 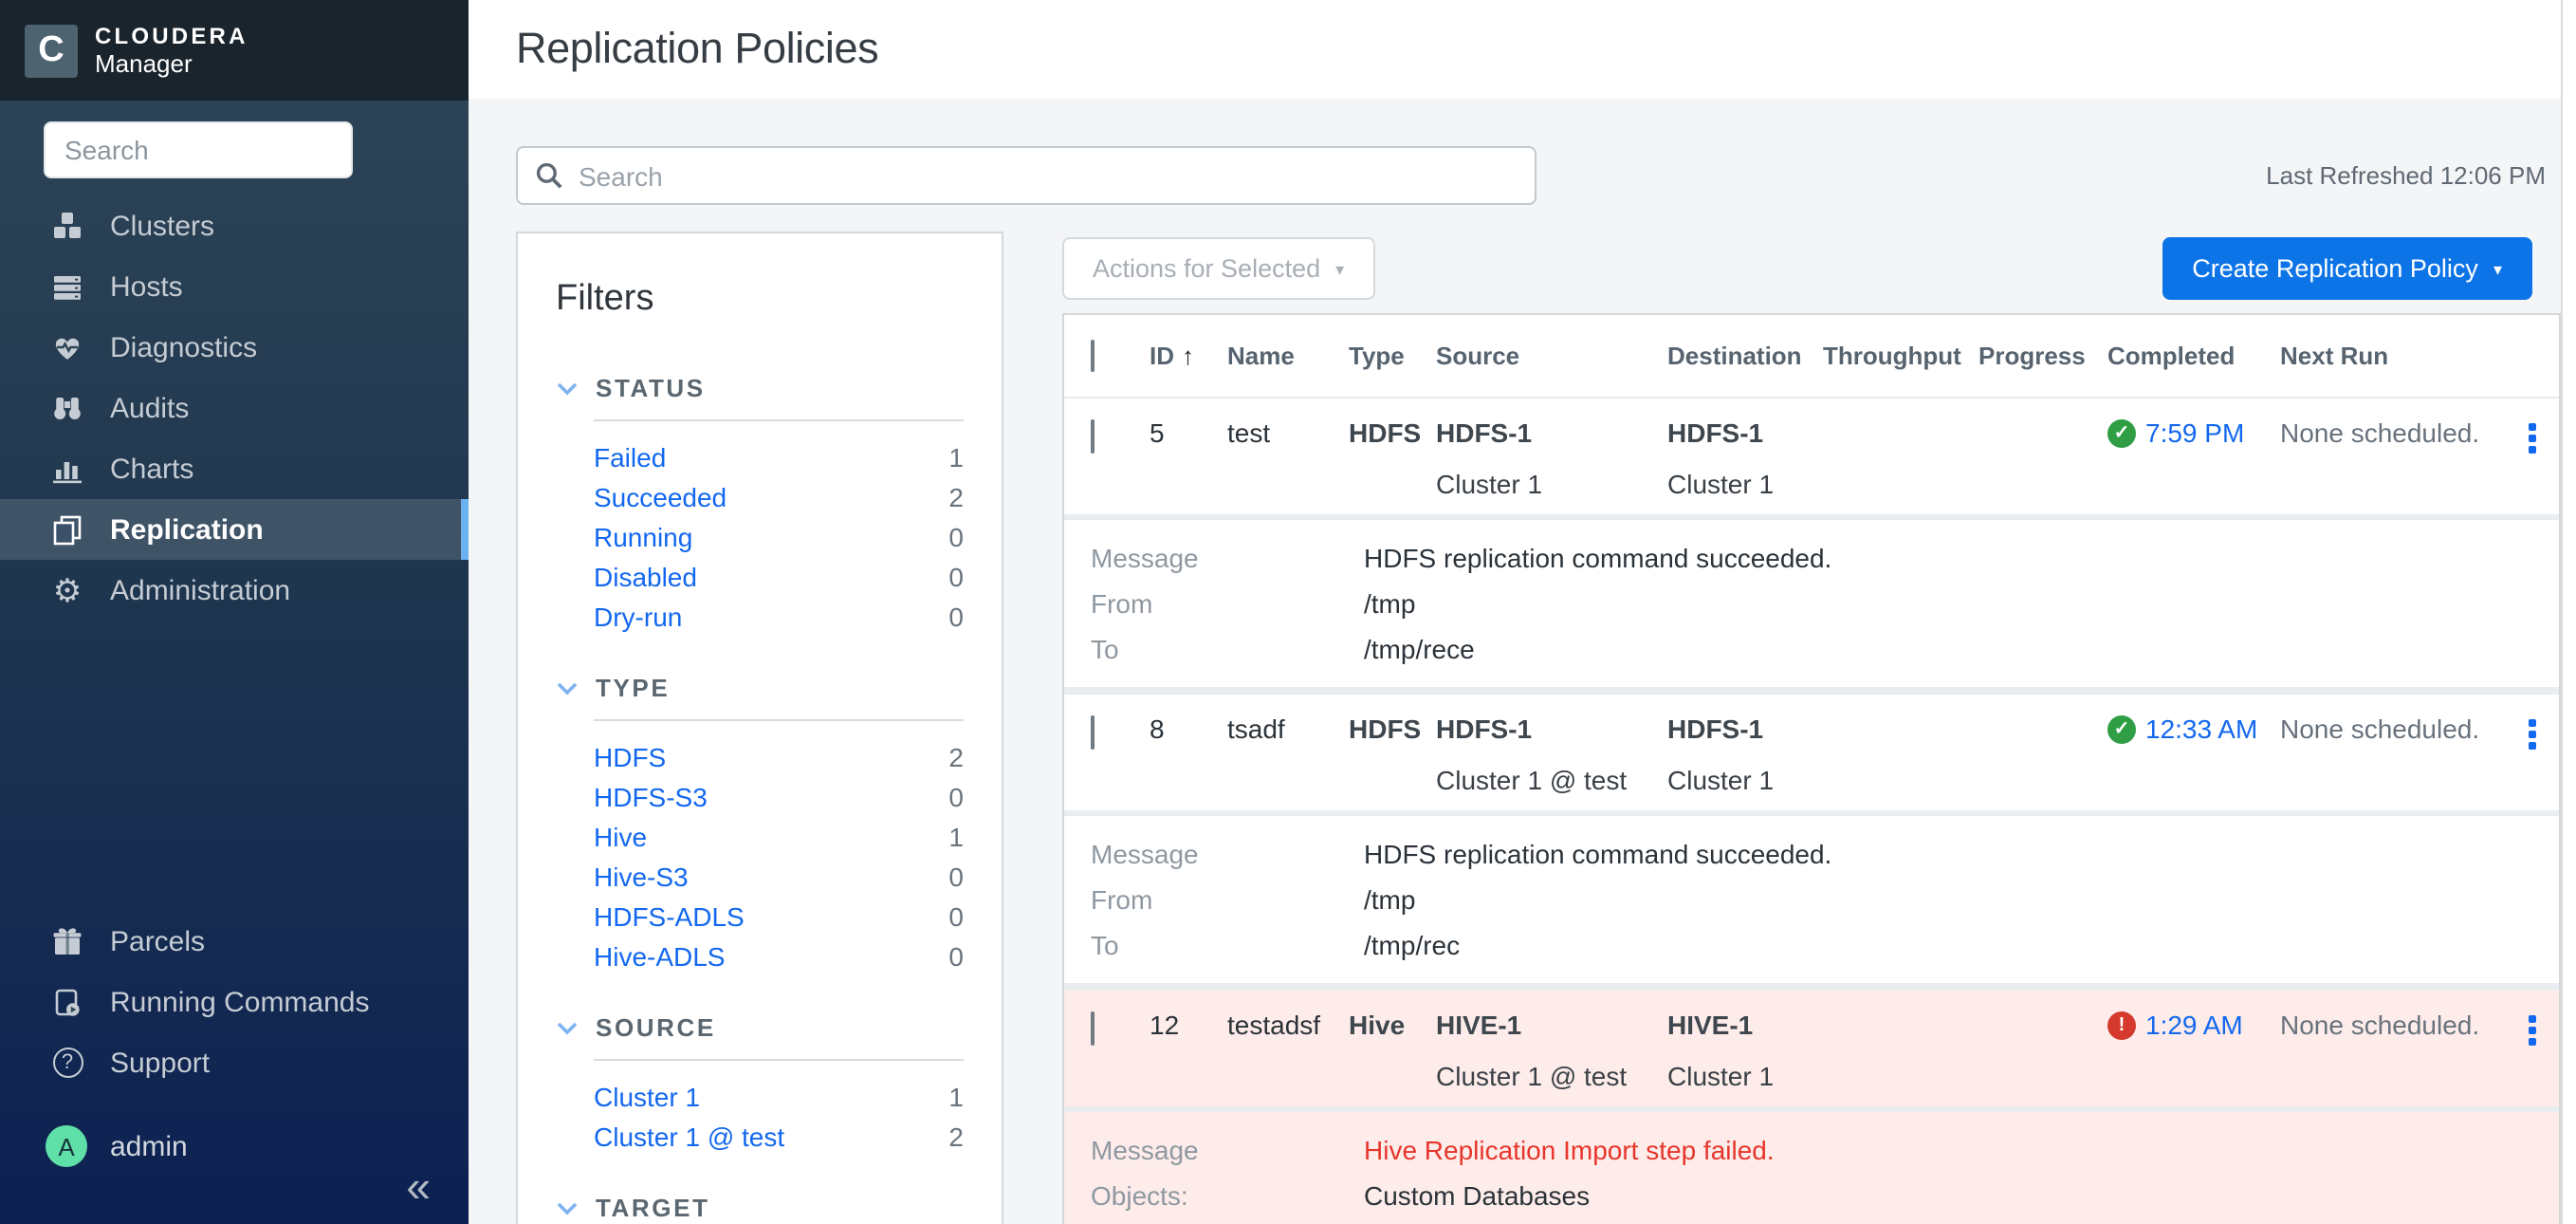 I want to click on create-replication-policy-button: Create Replication Policy ▾, so click(x=2347, y=269).